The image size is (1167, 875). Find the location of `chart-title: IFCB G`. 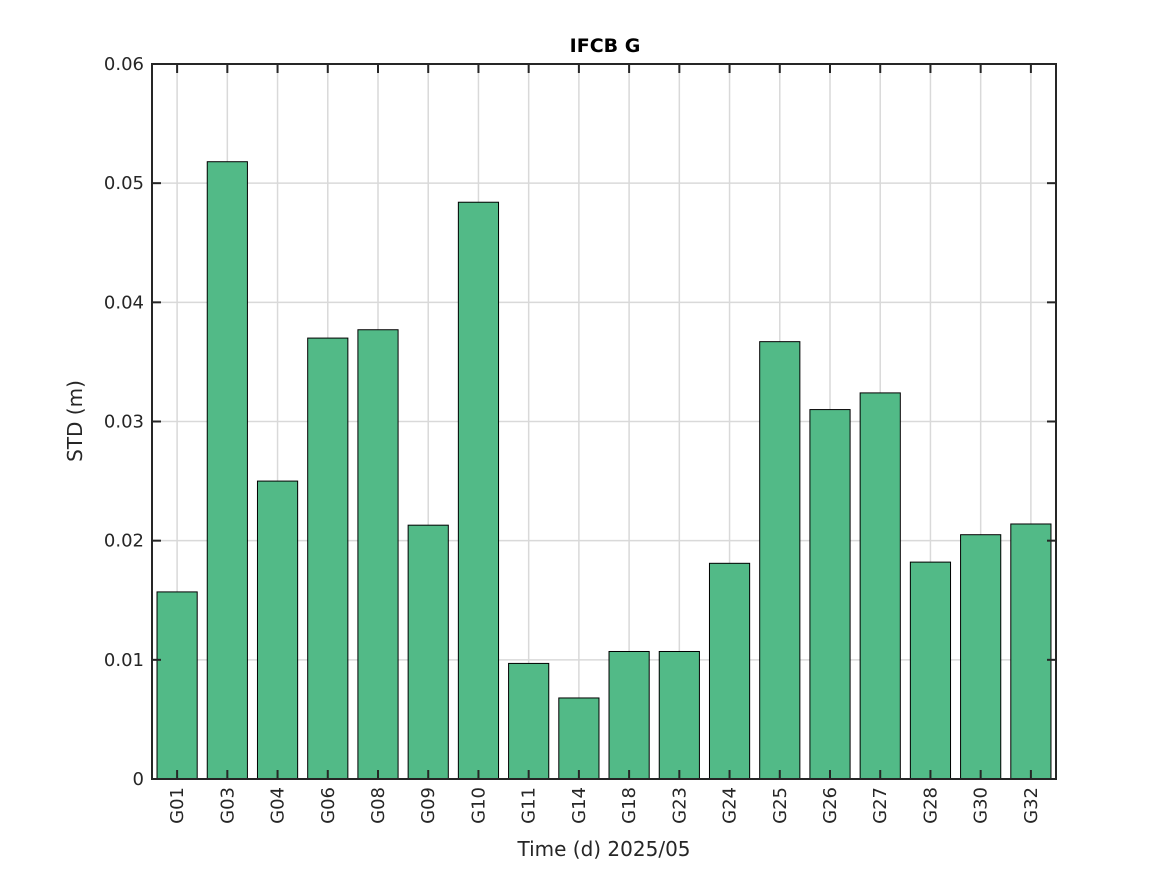

chart-title: IFCB G is located at coordinates (605, 46).